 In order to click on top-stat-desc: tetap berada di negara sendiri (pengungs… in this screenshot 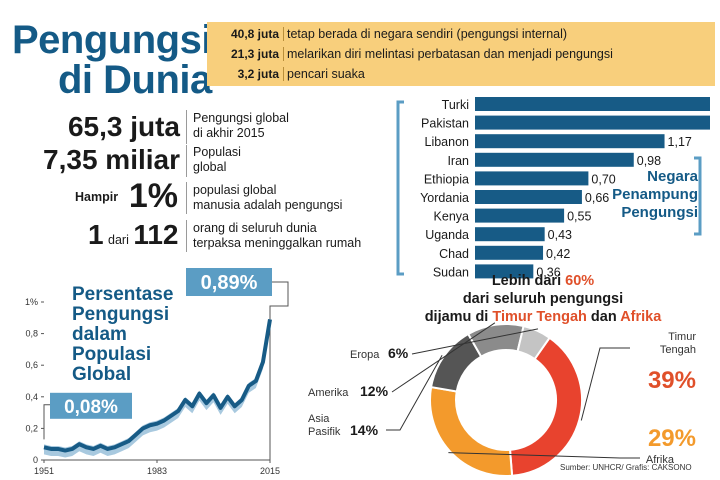, I will do `click(427, 34)`.